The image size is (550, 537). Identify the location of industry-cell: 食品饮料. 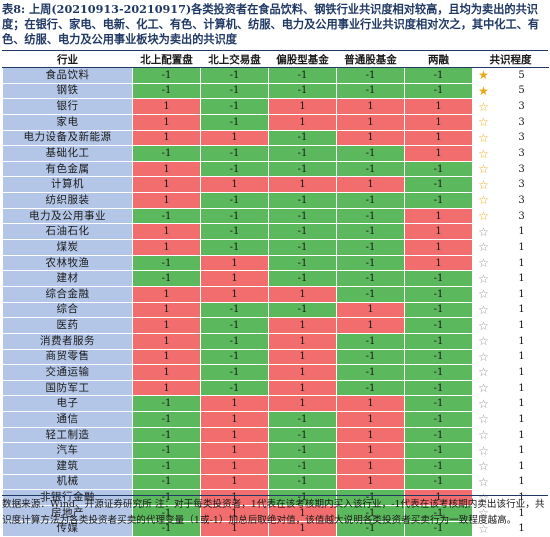
(67, 75).